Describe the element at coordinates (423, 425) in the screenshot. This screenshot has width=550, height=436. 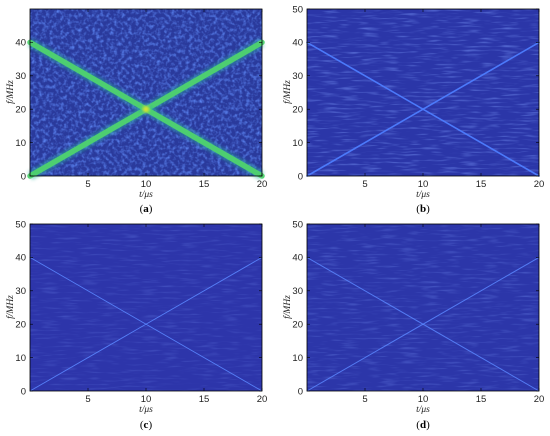
I see `caption-d: (d)` at that location.